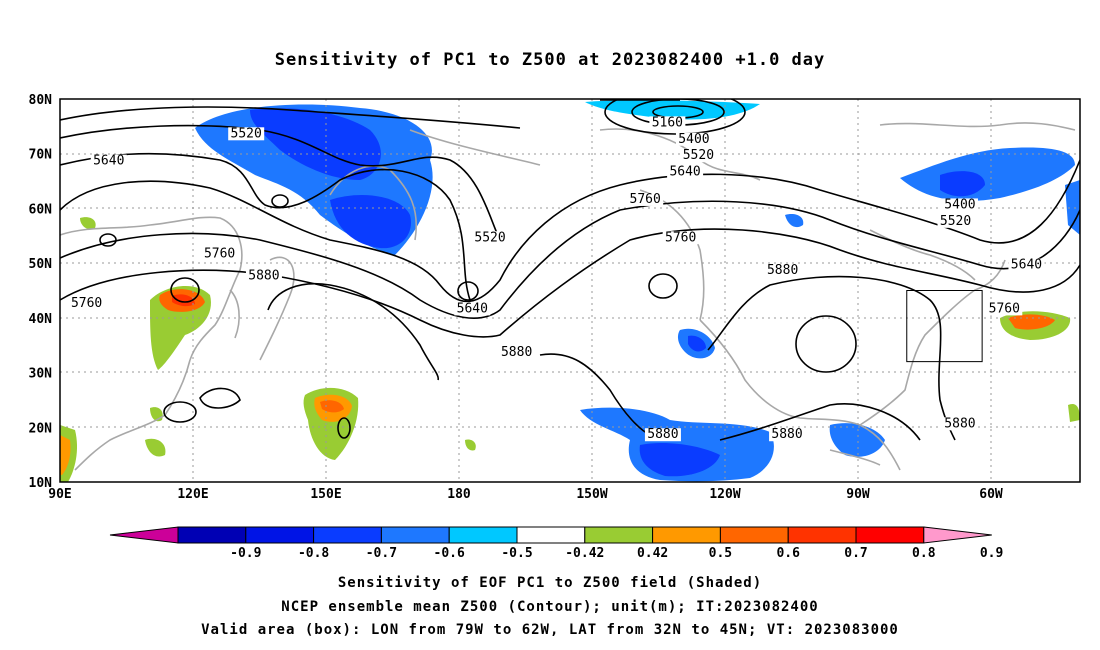 The width and height of the screenshot is (1100, 650). What do you see at coordinates (720, 553) in the screenshot?
I see `colorbar-label: 0.5` at bounding box center [720, 553].